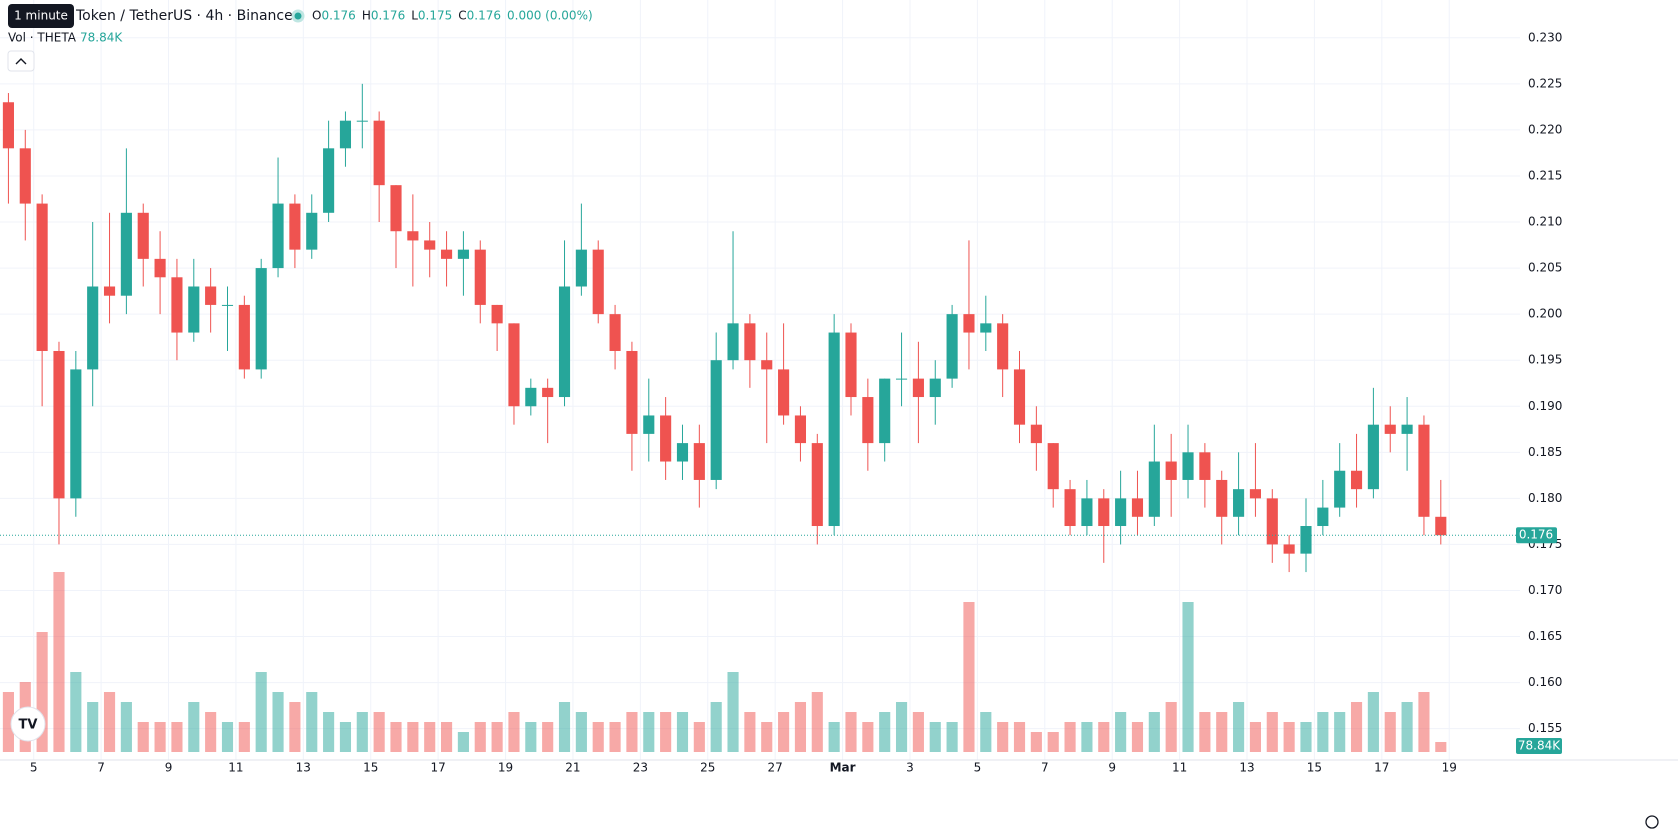 The height and width of the screenshot is (839, 1678). What do you see at coordinates (1545, 37) in the screenshot?
I see `y-tick-label: 0.230` at bounding box center [1545, 37].